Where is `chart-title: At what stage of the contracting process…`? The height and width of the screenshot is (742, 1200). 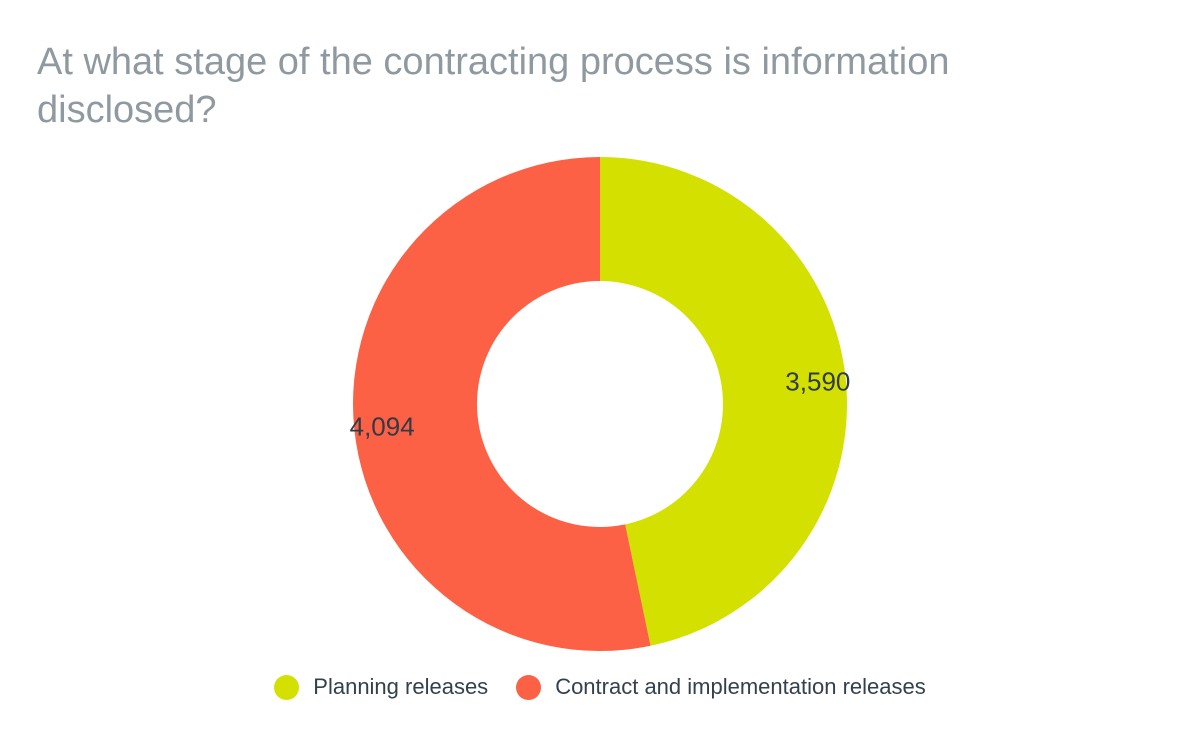
chart-title: At what stage of the contracting process… is located at coordinates (493, 86).